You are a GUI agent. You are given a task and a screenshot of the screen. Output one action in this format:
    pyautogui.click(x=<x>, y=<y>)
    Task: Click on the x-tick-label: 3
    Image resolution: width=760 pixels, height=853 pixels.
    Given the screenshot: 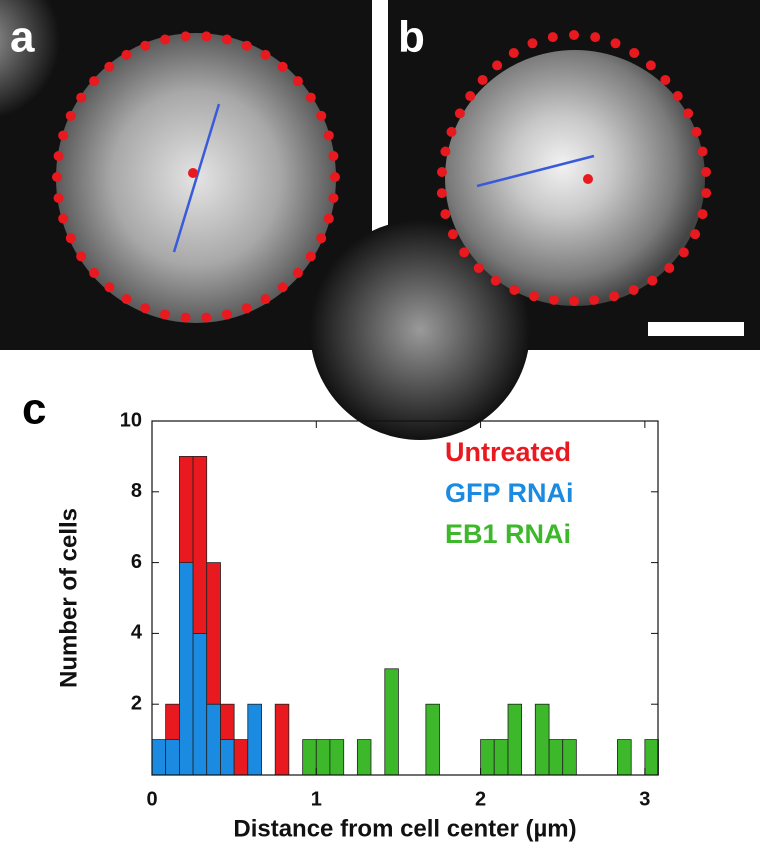 What is the action you would take?
    pyautogui.click(x=644, y=799)
    